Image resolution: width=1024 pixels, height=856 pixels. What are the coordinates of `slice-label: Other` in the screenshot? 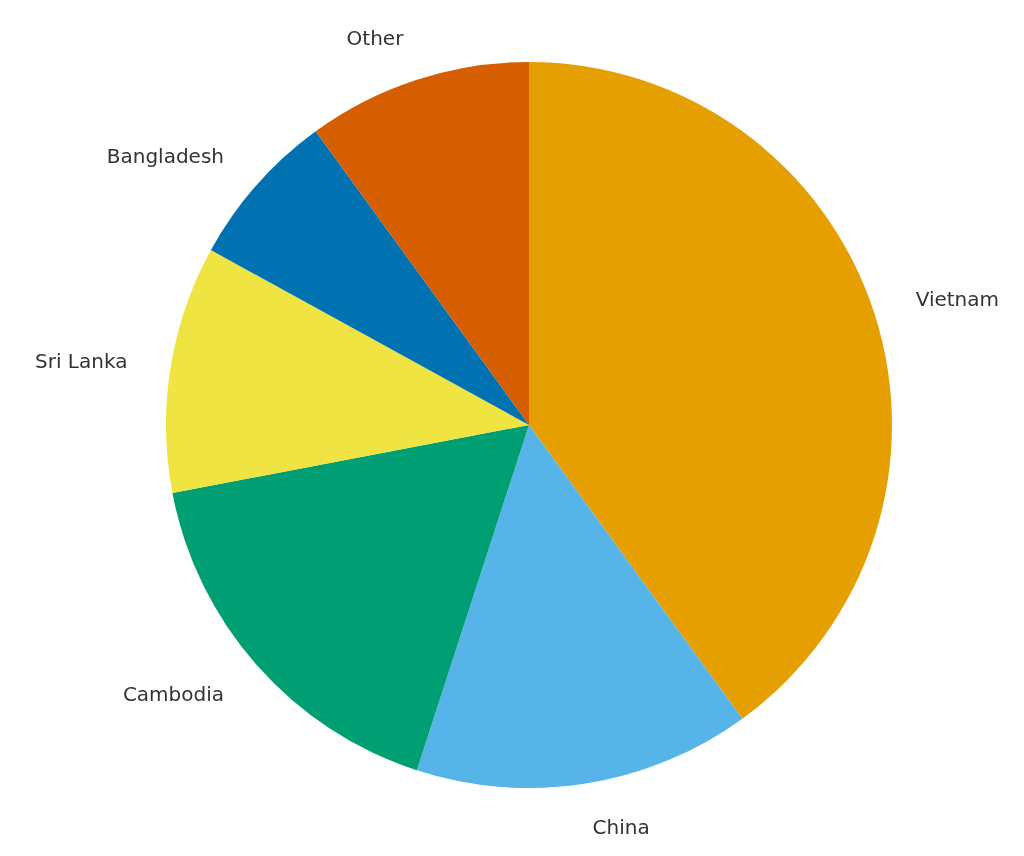 It's located at (375, 38).